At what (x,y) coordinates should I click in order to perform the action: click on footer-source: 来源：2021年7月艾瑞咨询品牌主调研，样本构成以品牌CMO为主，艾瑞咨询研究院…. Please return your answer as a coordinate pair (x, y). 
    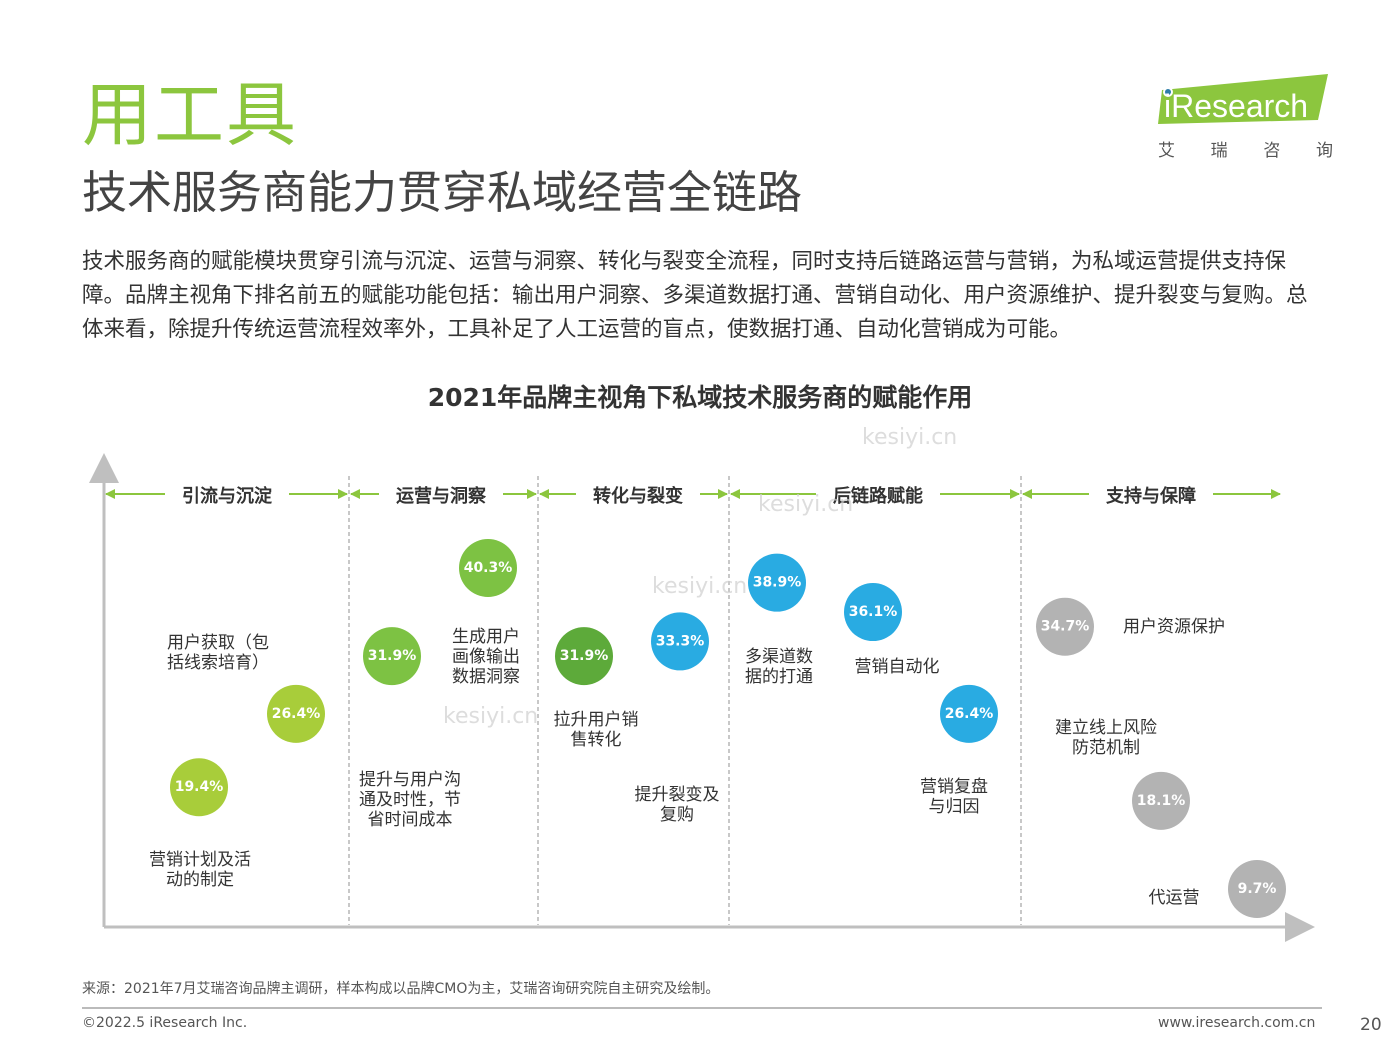
    Looking at the image, I should click on (401, 989).